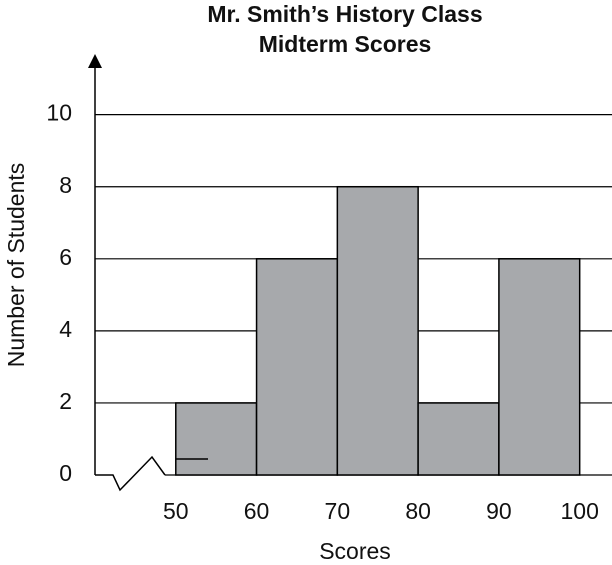  I want to click on y-tick-label: 6, so click(65, 257).